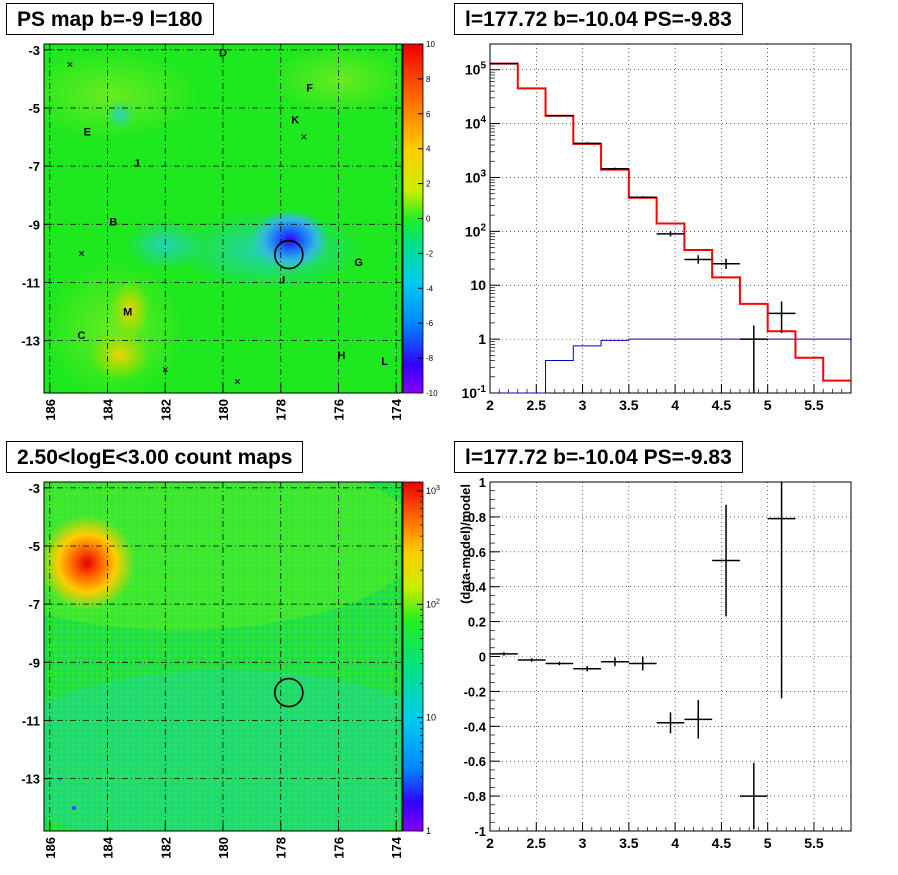 The height and width of the screenshot is (875, 898). What do you see at coordinates (110, 19) in the screenshot?
I see `ps-map-title: PS map b=-9 l=180` at bounding box center [110, 19].